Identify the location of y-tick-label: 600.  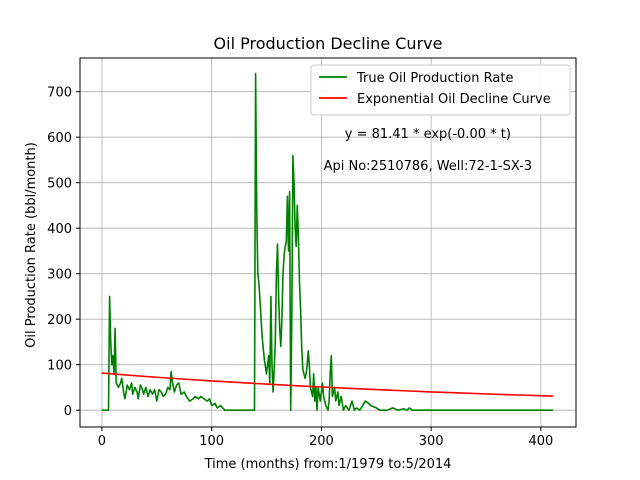
(59, 138).